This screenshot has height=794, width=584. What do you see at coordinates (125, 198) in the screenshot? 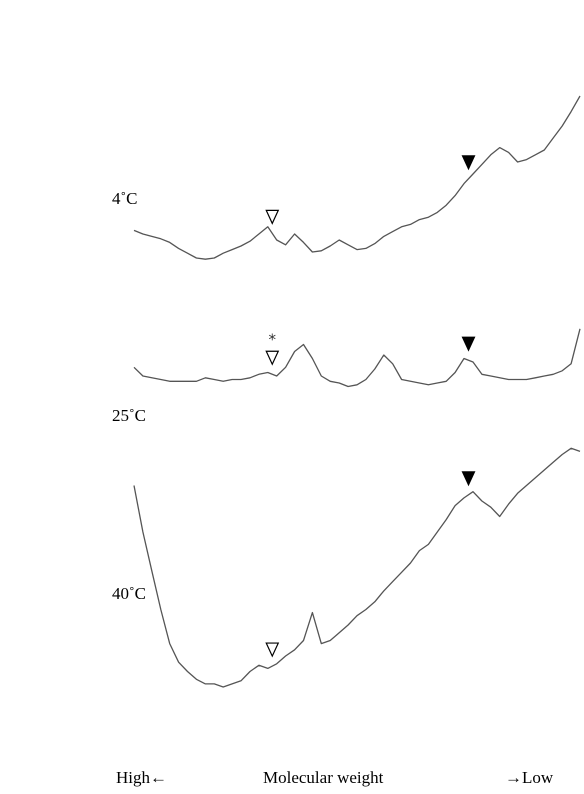
I see `series-label-4c: 4˚C` at bounding box center [125, 198].